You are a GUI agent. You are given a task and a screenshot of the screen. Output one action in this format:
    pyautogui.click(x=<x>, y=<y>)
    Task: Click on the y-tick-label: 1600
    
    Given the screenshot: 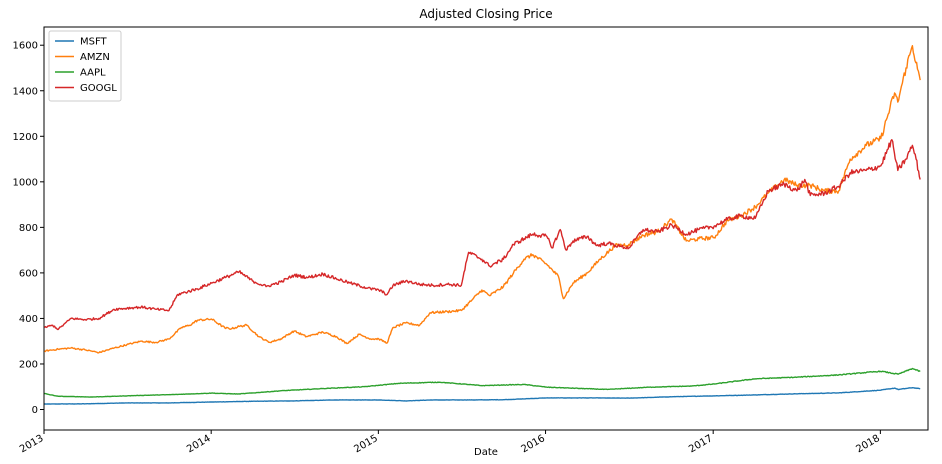 What is the action you would take?
    pyautogui.click(x=25, y=46)
    